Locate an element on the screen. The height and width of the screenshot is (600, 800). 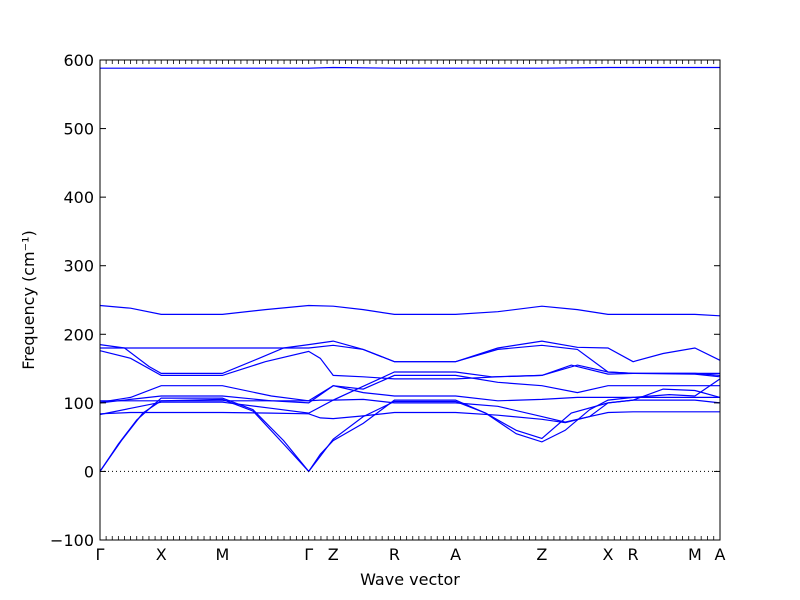
y-tick-label: 600 is located at coordinates (78, 60).